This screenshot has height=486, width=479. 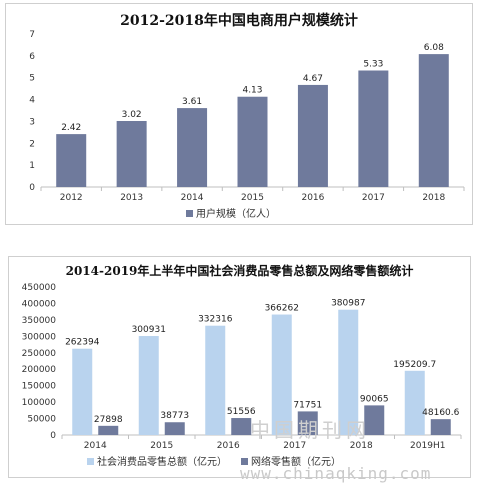 What do you see at coordinates (32, 57) in the screenshot?
I see `y-tick-label: 6` at bounding box center [32, 57].